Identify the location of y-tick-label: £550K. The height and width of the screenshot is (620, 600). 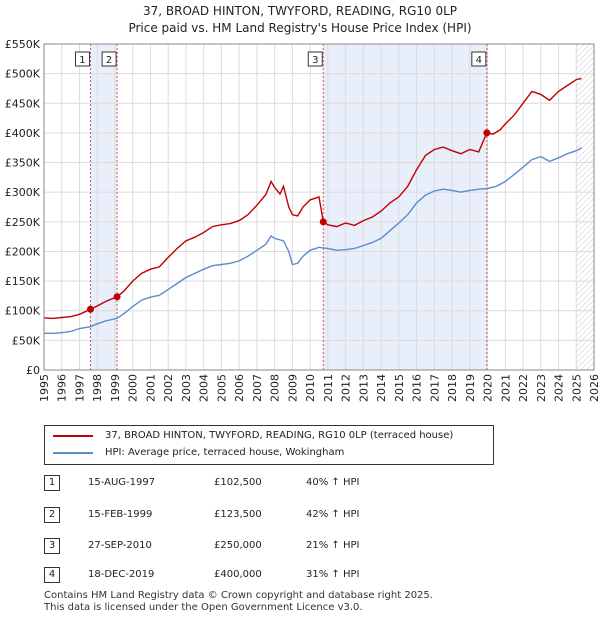
(23, 44).